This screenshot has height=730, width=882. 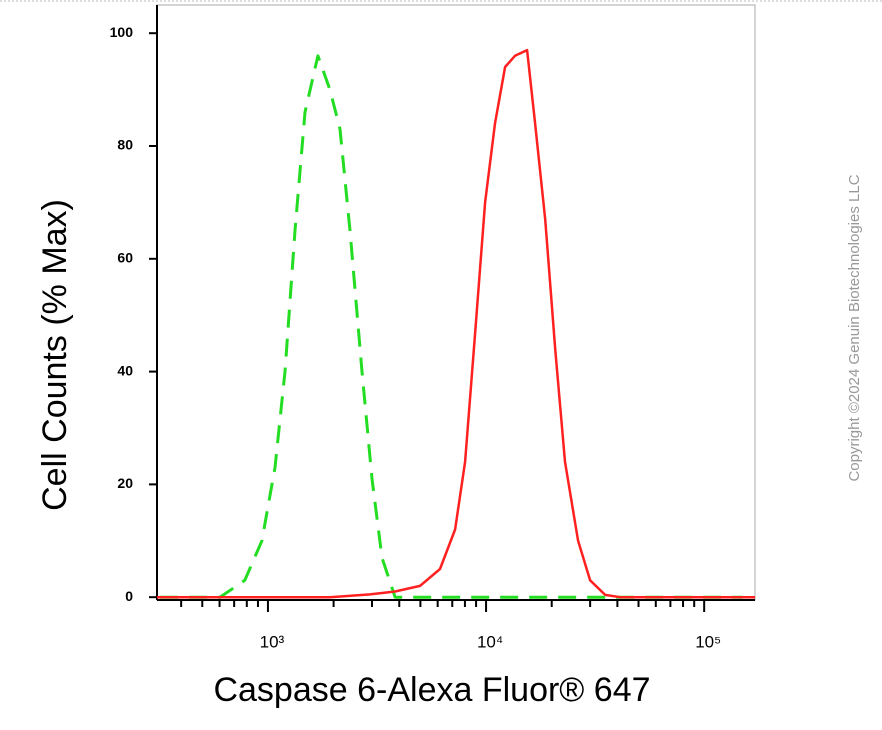 What do you see at coordinates (125, 370) in the screenshot?
I see `y-tick-label: 40` at bounding box center [125, 370].